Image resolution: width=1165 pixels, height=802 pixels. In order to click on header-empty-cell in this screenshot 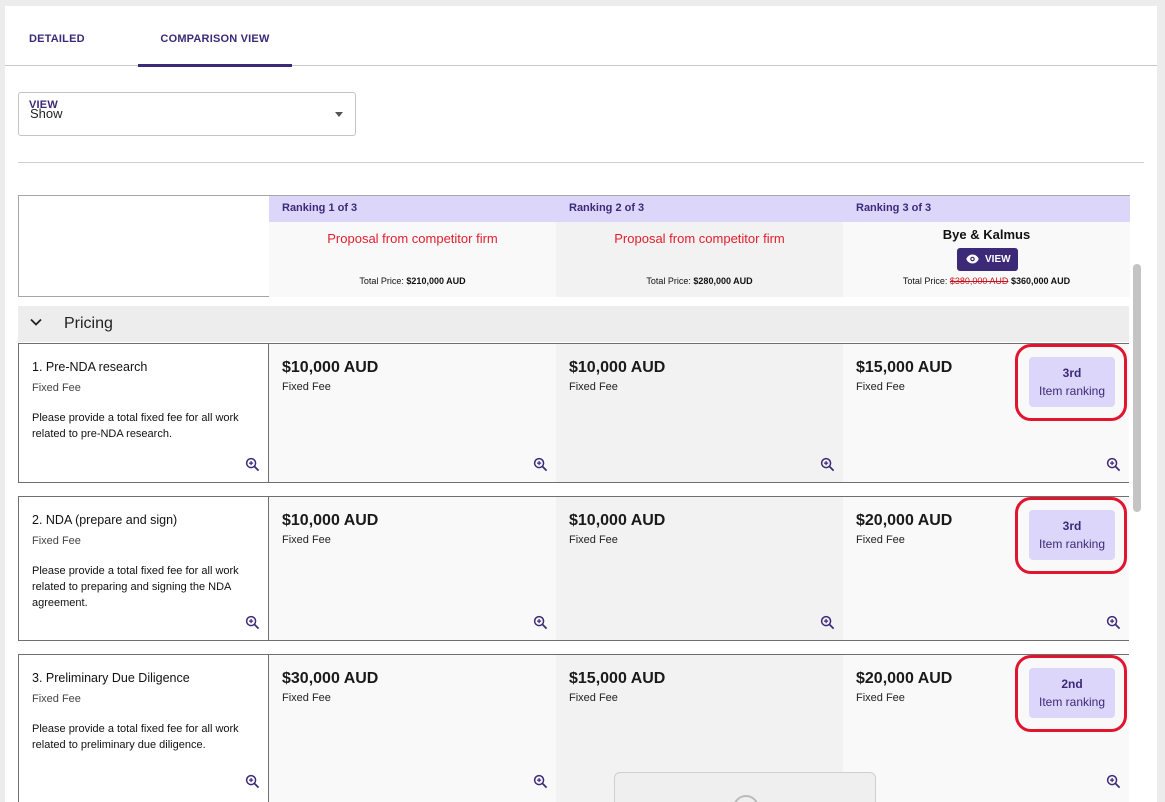, I will do `click(143, 246)`.